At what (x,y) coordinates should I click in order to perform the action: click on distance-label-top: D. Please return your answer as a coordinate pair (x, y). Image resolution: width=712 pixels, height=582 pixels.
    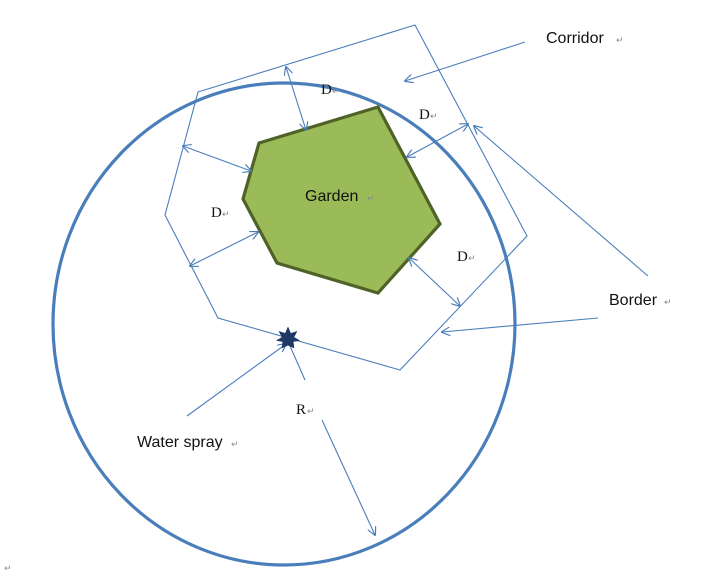
    Looking at the image, I should click on (326, 90).